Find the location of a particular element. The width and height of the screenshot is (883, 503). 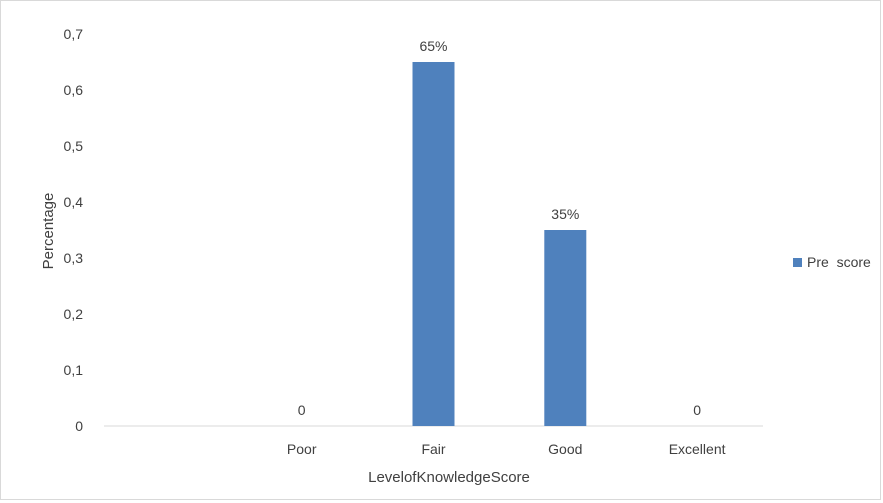

data-label: 35% is located at coordinates (565, 214).